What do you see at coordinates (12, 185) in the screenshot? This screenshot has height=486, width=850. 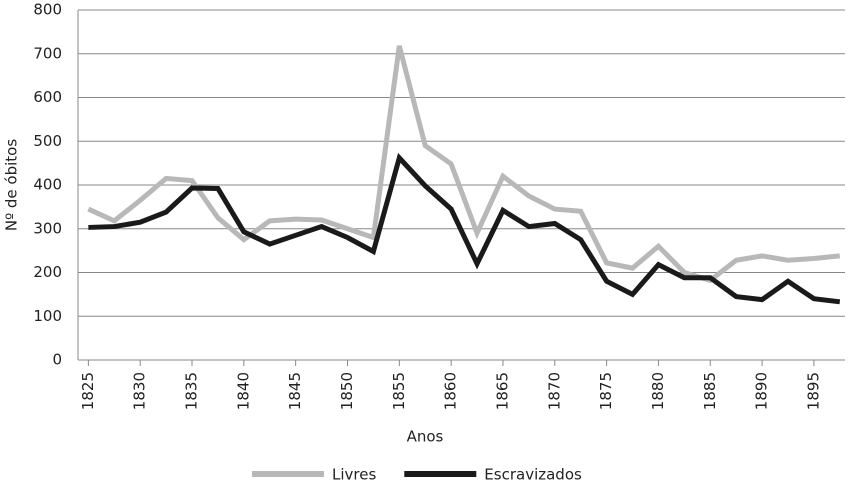 I see `y-axis-label: Nº de óbitos` at bounding box center [12, 185].